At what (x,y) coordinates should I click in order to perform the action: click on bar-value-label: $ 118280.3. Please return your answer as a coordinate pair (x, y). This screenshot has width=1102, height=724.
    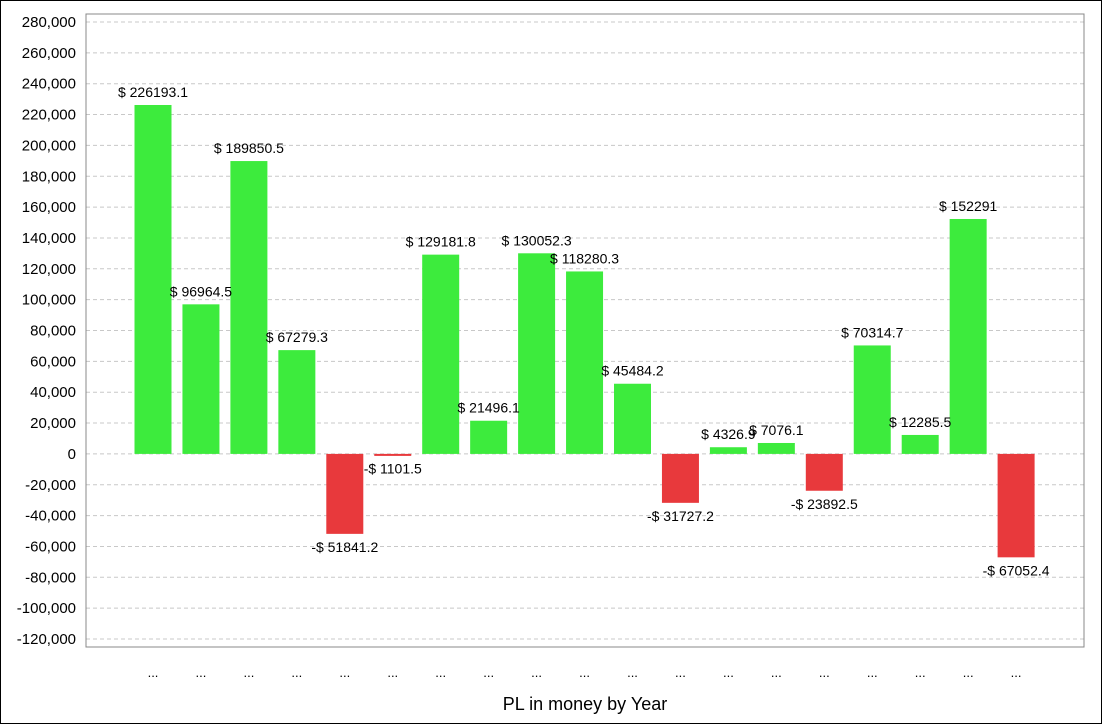
    Looking at the image, I should click on (584, 258).